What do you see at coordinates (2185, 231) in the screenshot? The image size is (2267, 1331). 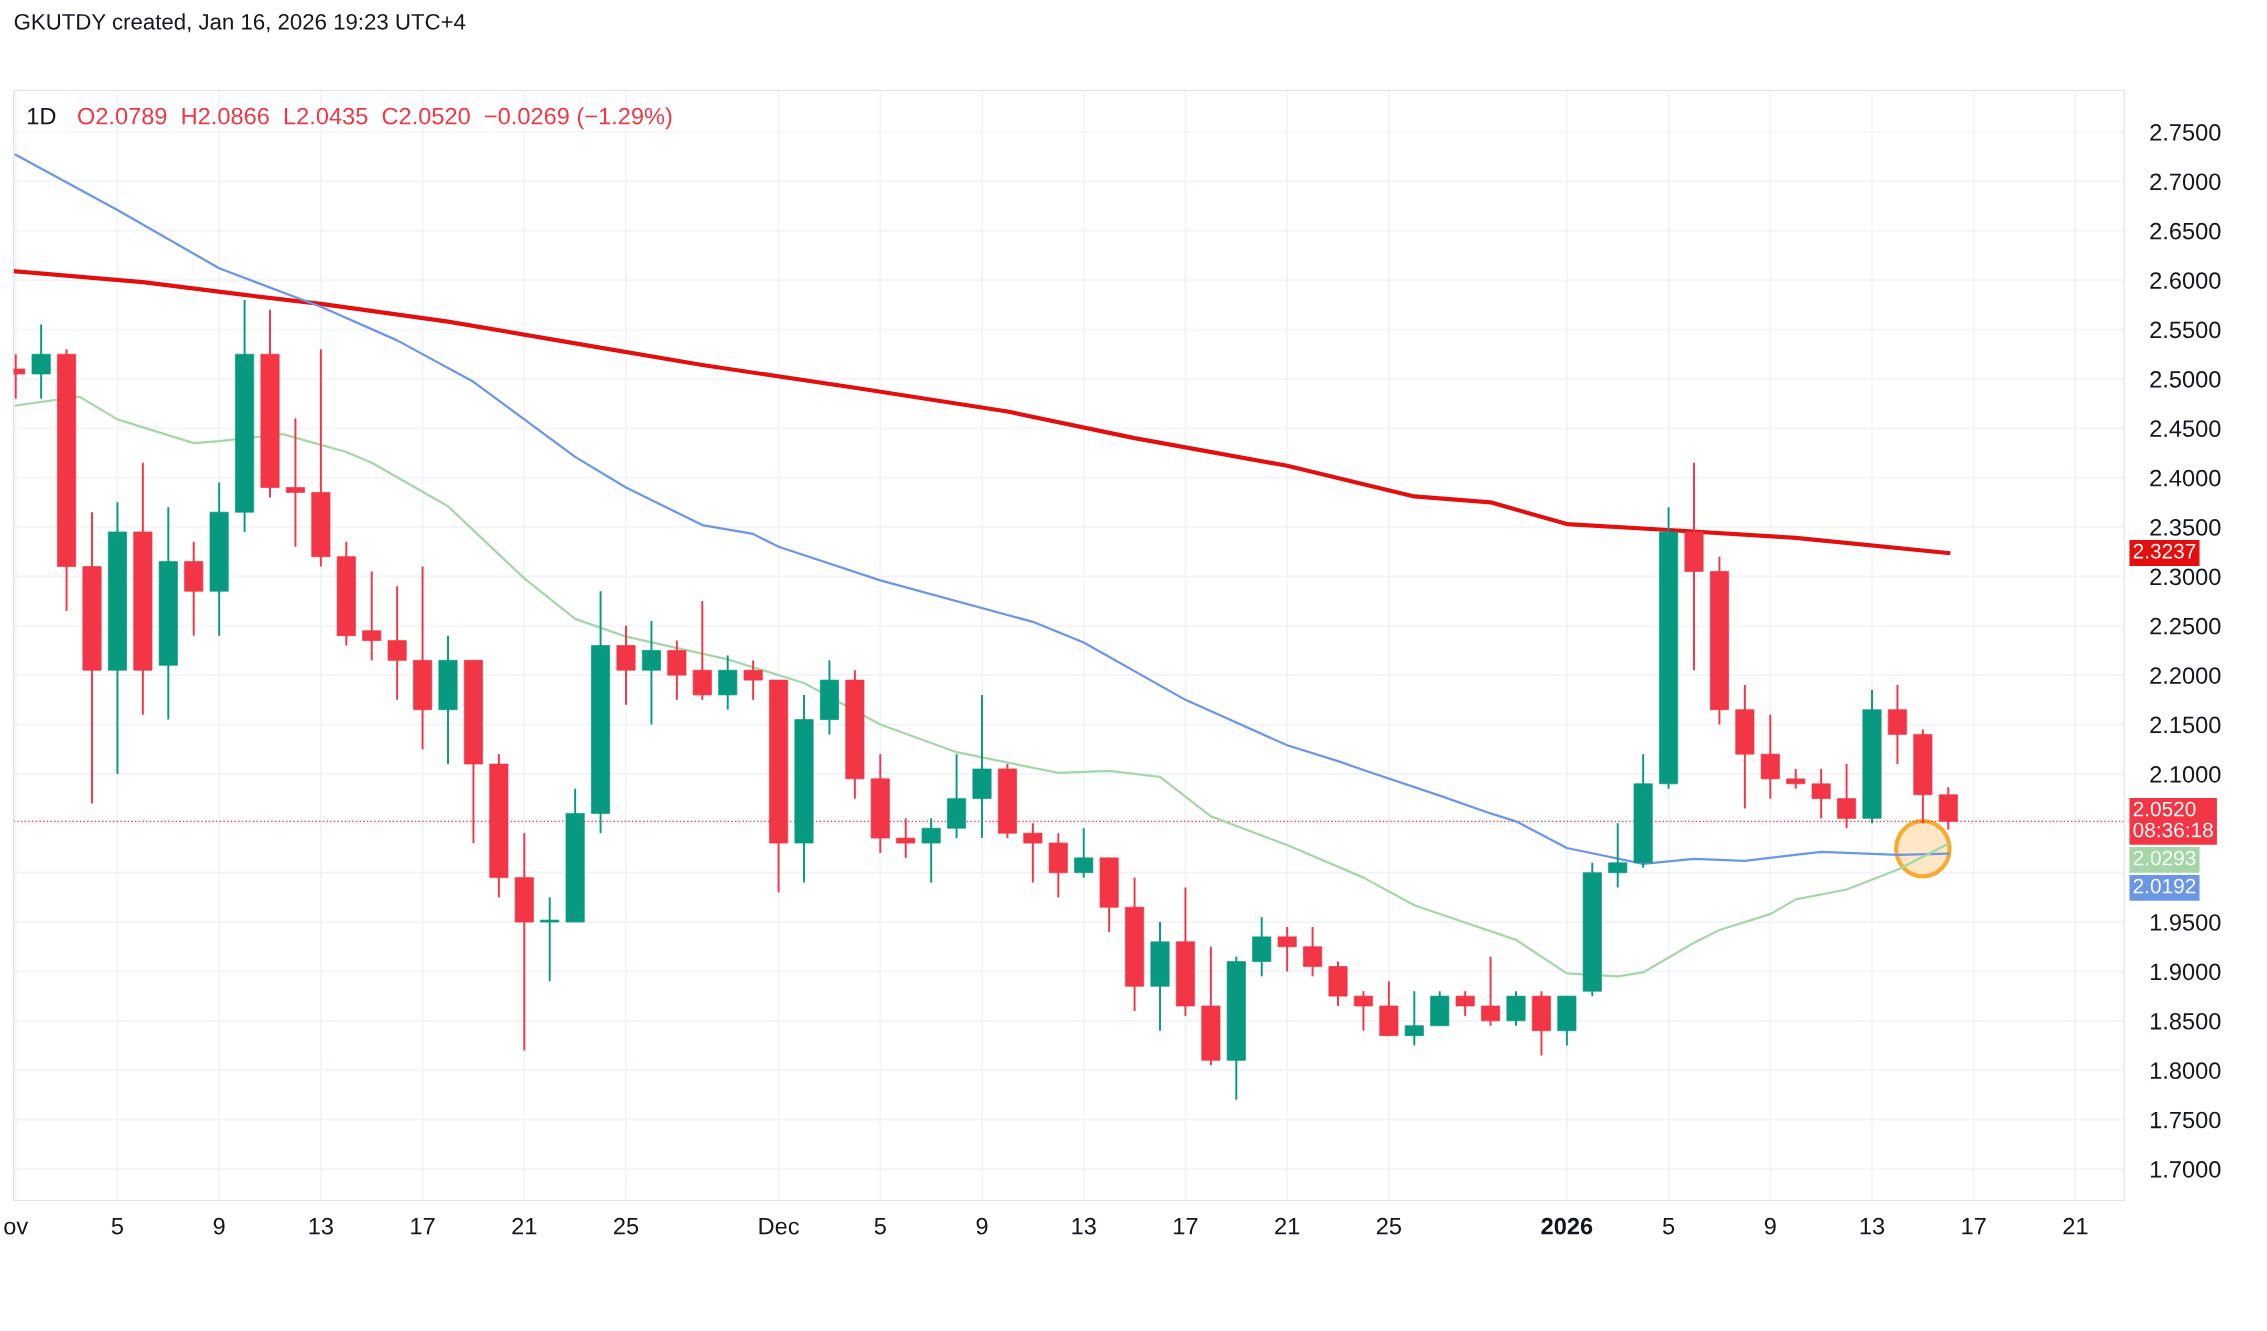 I see `y-tick-label: 2.6500` at bounding box center [2185, 231].